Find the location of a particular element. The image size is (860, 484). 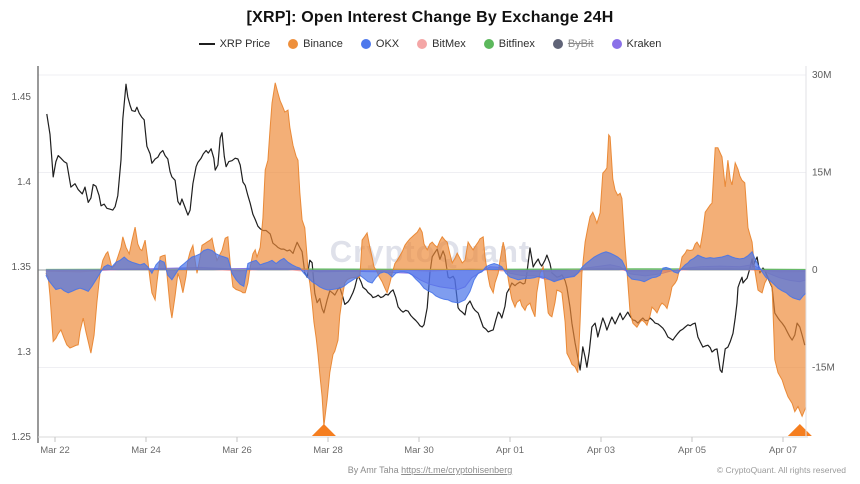

x-tick: Apr 07 is located at coordinates (783, 450).